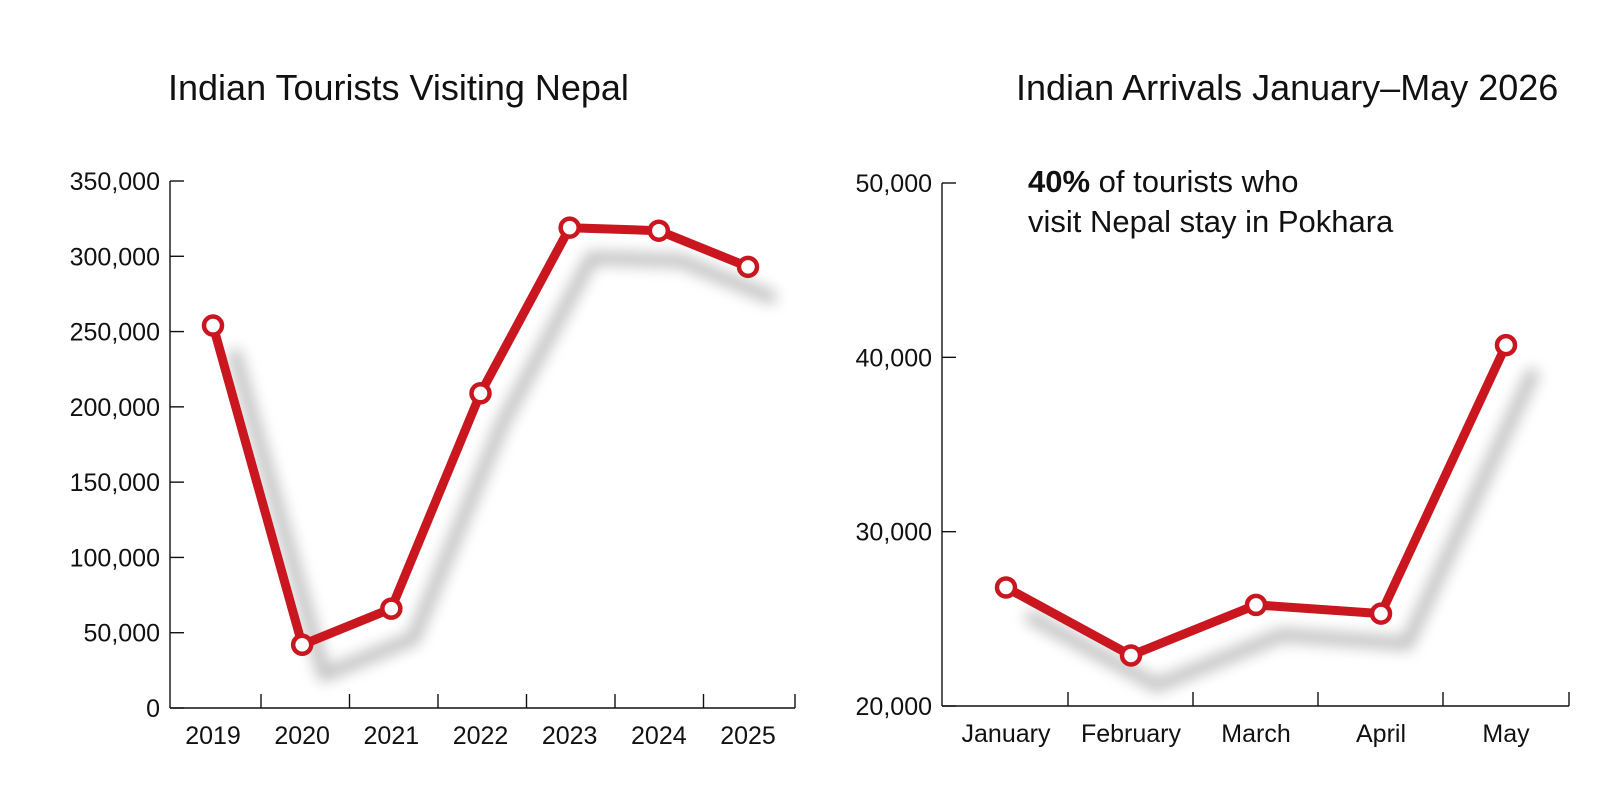  Describe the element at coordinates (302, 736) in the screenshot. I see `x-tick-label: 2020` at that location.